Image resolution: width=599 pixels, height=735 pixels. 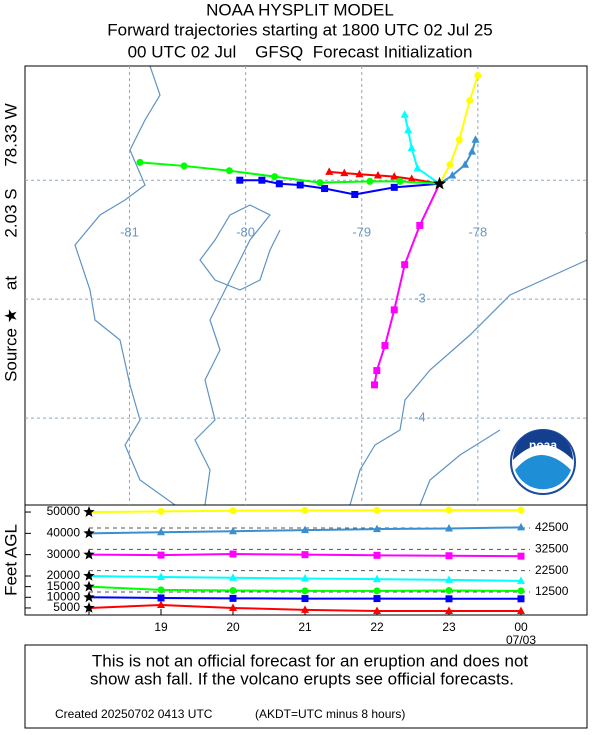 I want to click on y2-tick-label: 22500, so click(x=552, y=570).